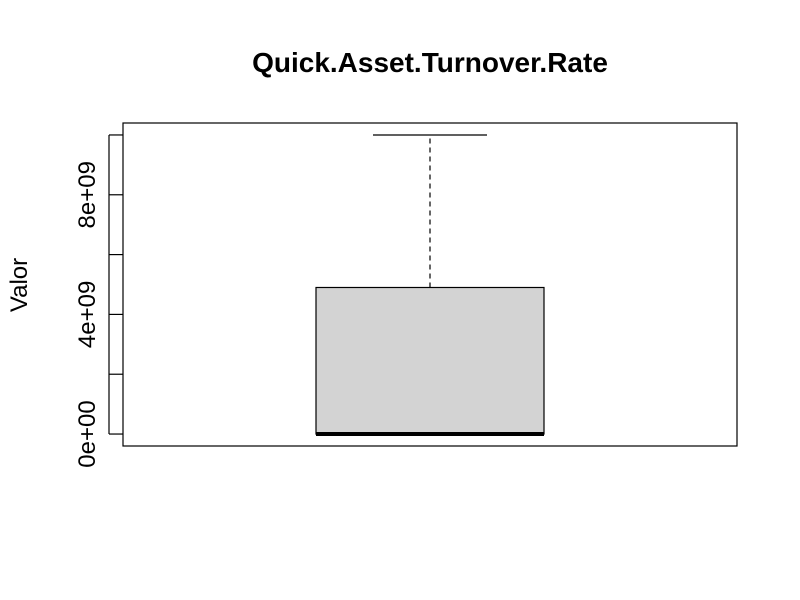 Image resolution: width=800 pixels, height=600 pixels. What do you see at coordinates (87, 433) in the screenshot?
I see `y-tick-label: 0e+00` at bounding box center [87, 433].